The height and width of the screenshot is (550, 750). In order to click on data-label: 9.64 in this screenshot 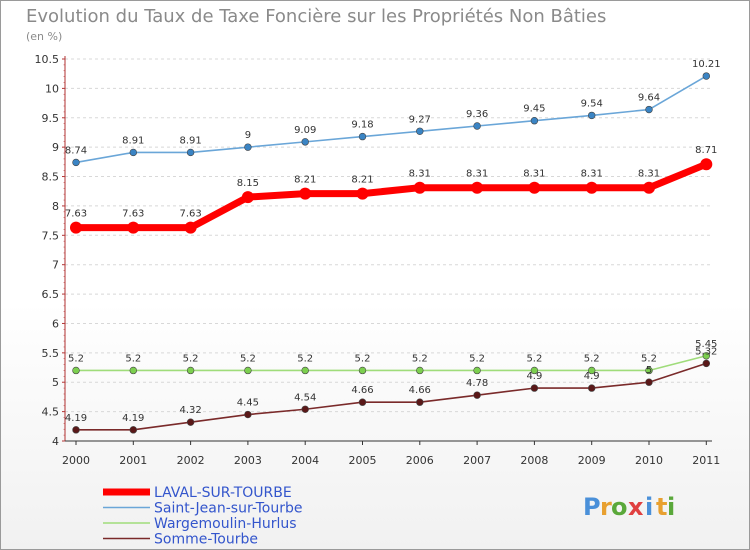, I will do `click(649, 98)`.